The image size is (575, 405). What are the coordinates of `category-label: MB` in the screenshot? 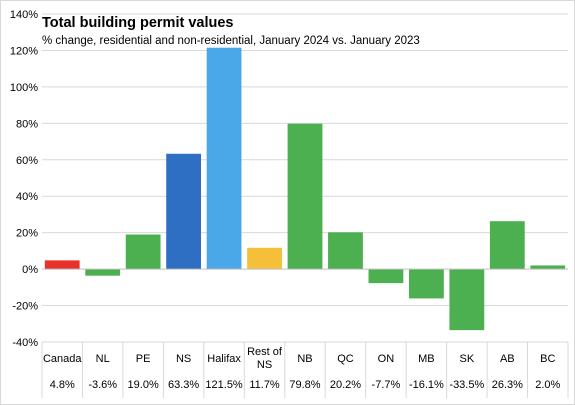 It's located at (426, 359).